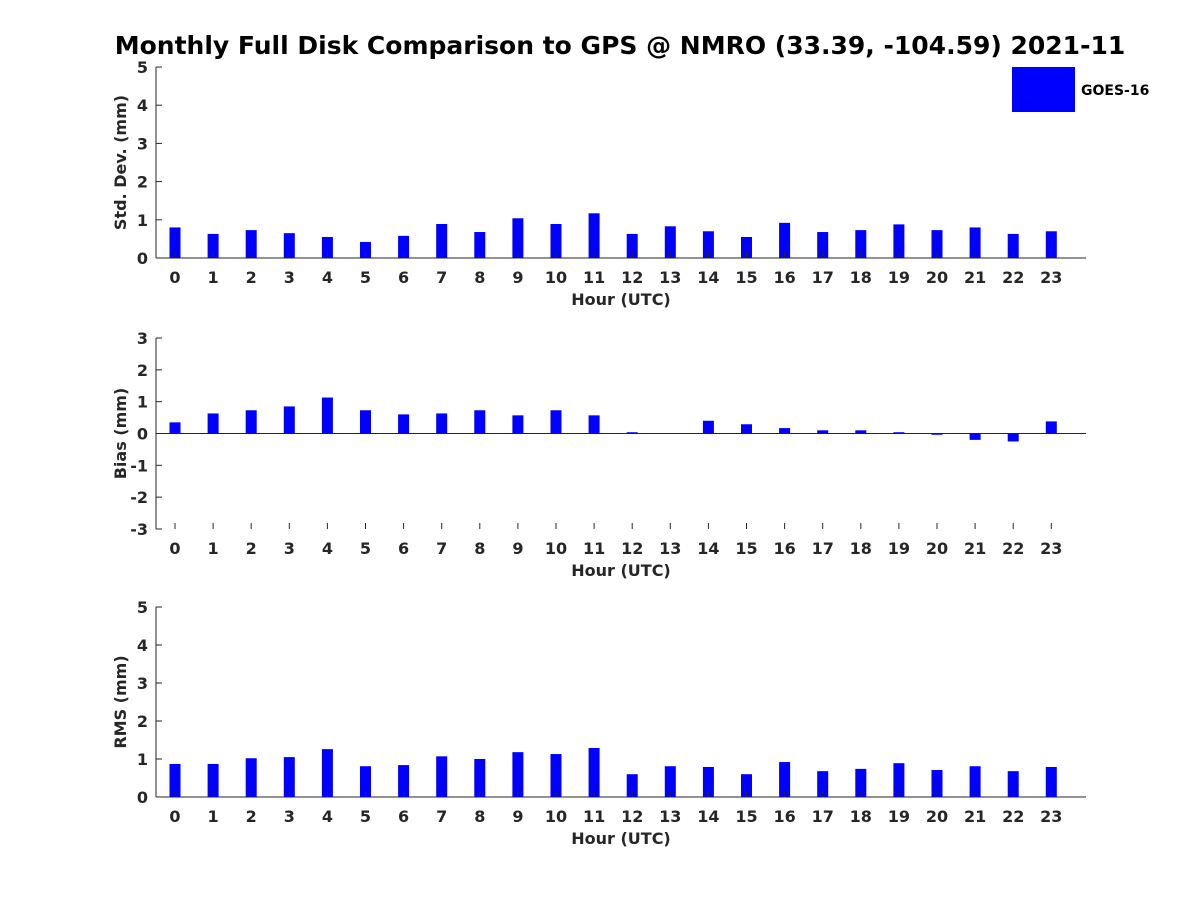  Describe the element at coordinates (975, 277) in the screenshot. I see `x-tick-label: 21` at that location.